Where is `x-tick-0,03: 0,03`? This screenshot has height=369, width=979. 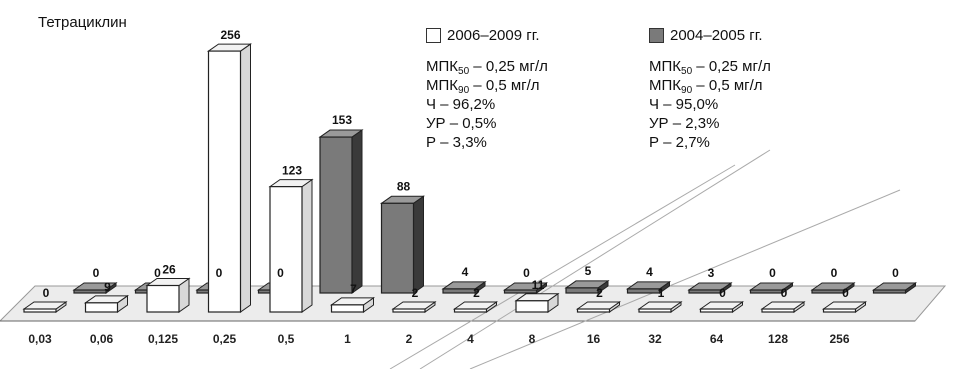
x-tick-0,03: 0,03 is located at coordinates (40, 339).